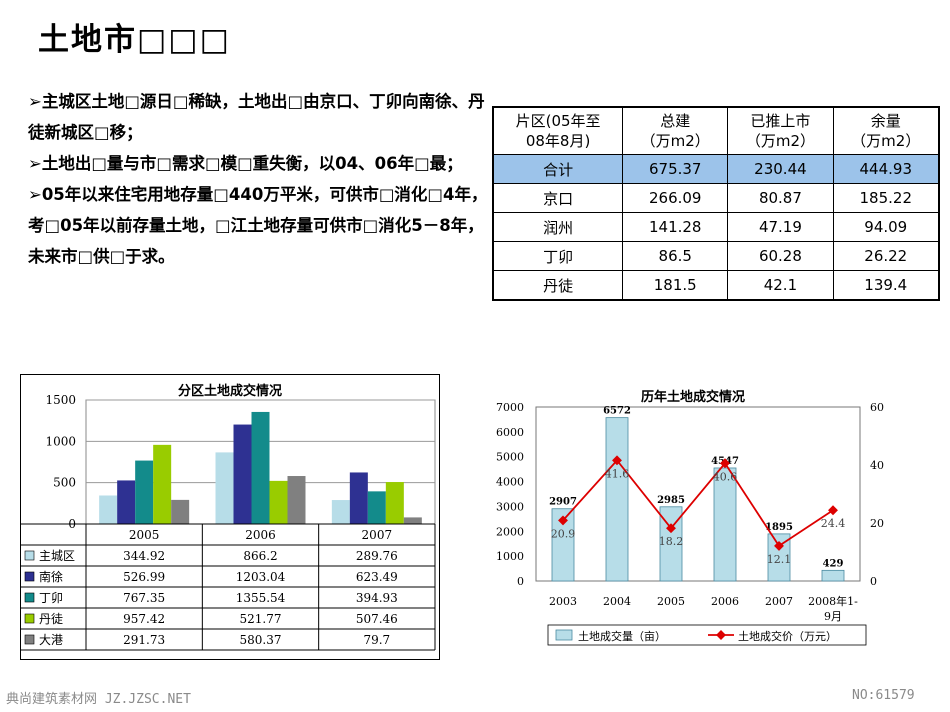  Describe the element at coordinates (510, 506) in the screenshot. I see `y-tick-label: 3000` at that location.